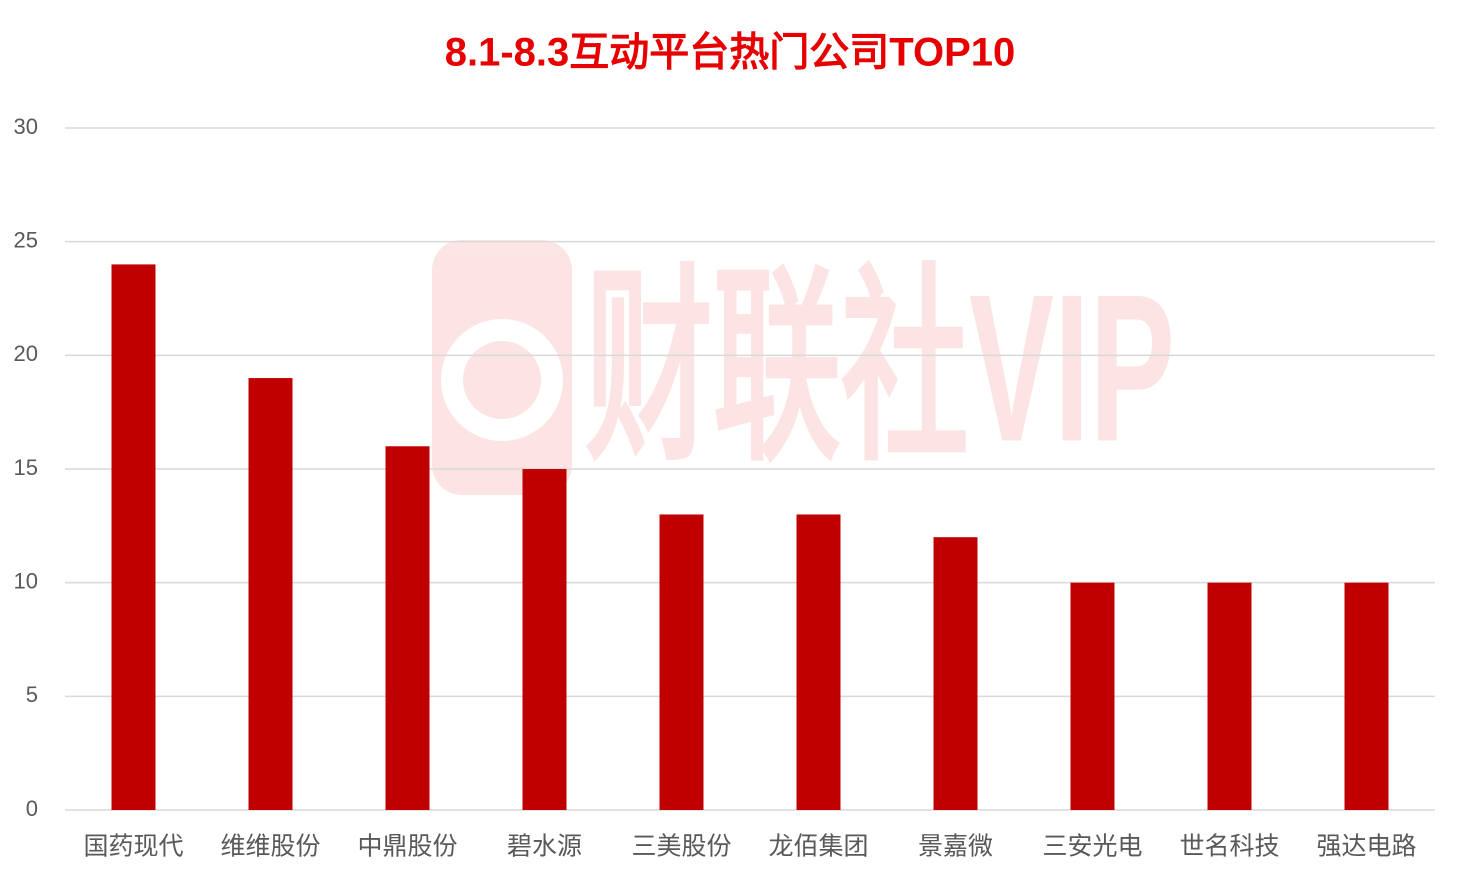  I want to click on watermark: 财联社VIP, so click(880, 367).